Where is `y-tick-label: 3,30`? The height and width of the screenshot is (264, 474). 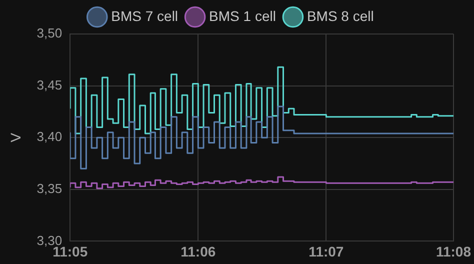 y-tick-label: 3,30 is located at coordinates (49, 240).